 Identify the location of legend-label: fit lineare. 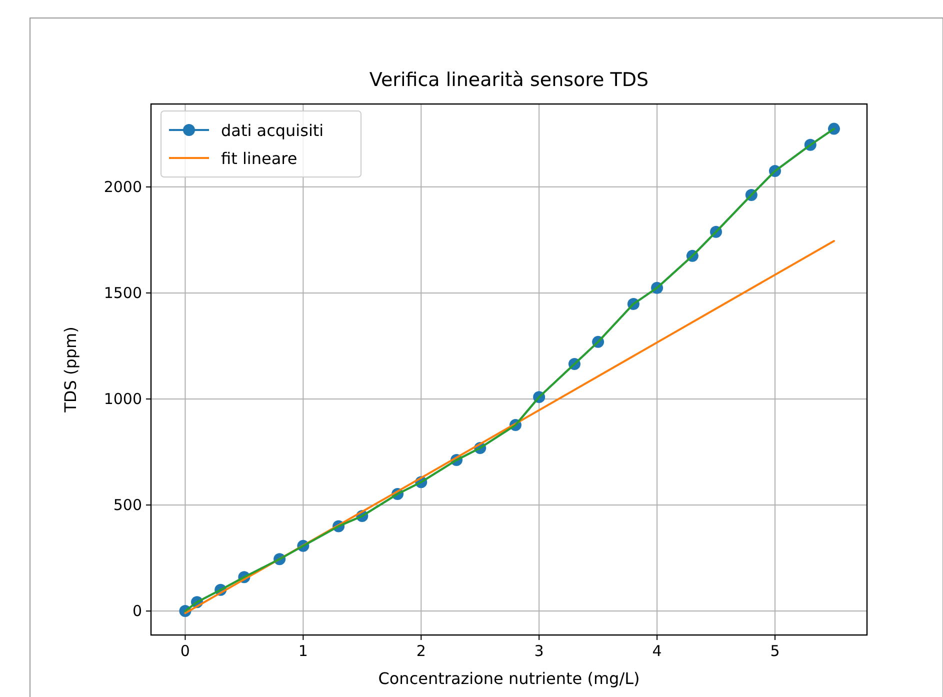
(259, 158).